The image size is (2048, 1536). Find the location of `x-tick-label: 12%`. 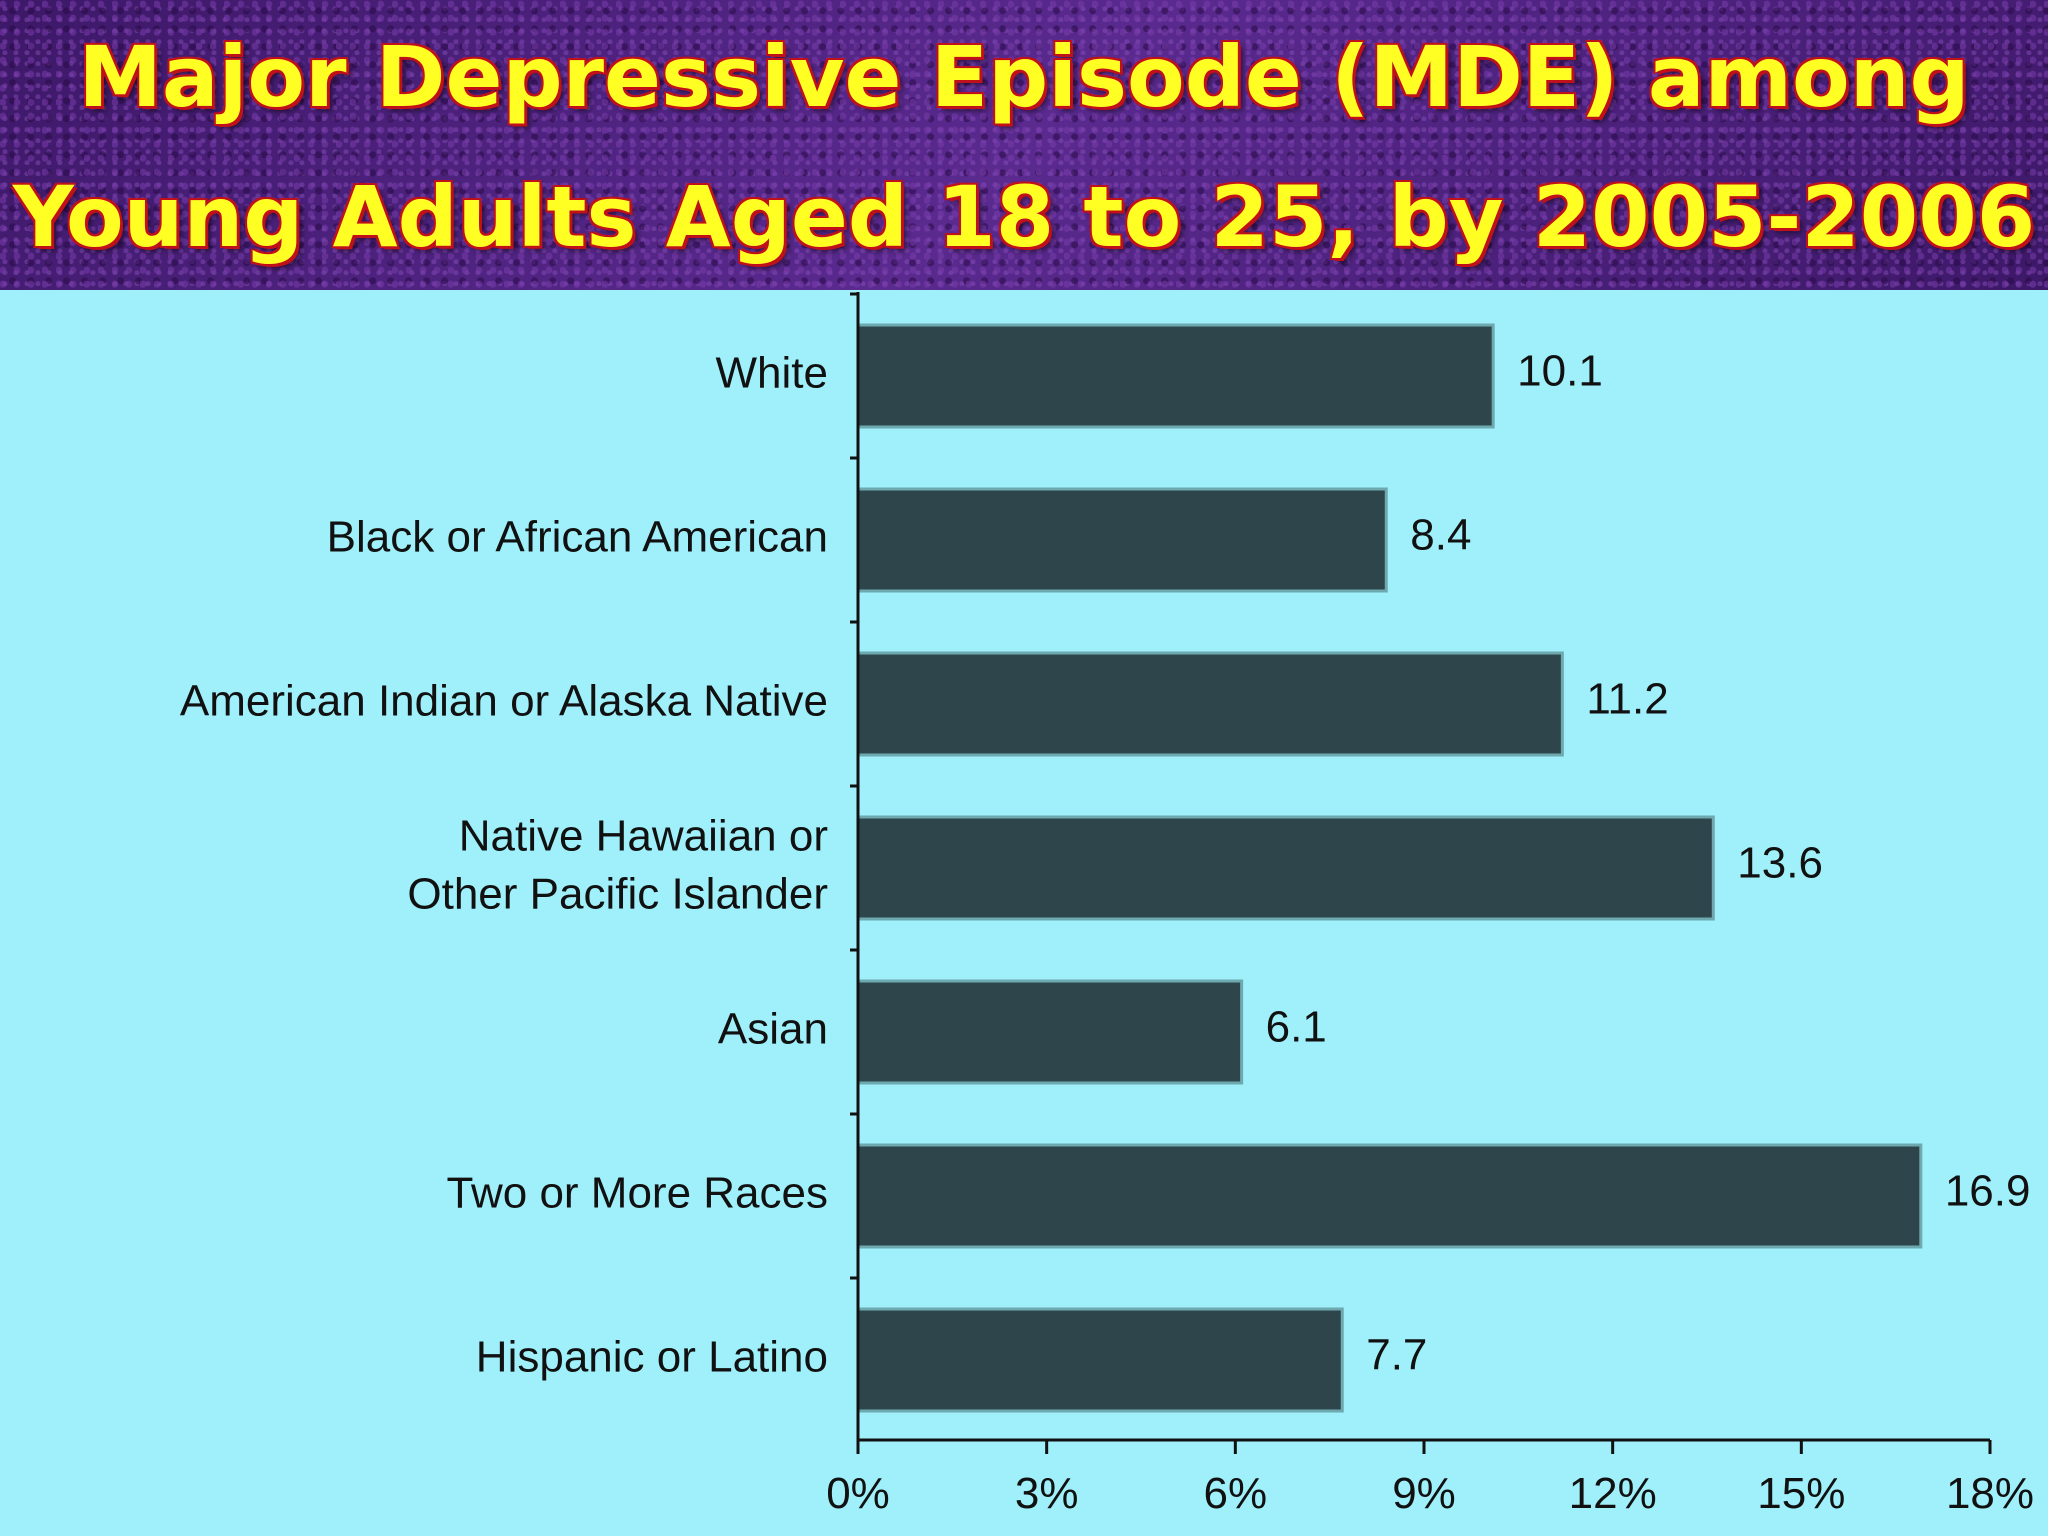

x-tick-label: 12% is located at coordinates (1613, 1493).